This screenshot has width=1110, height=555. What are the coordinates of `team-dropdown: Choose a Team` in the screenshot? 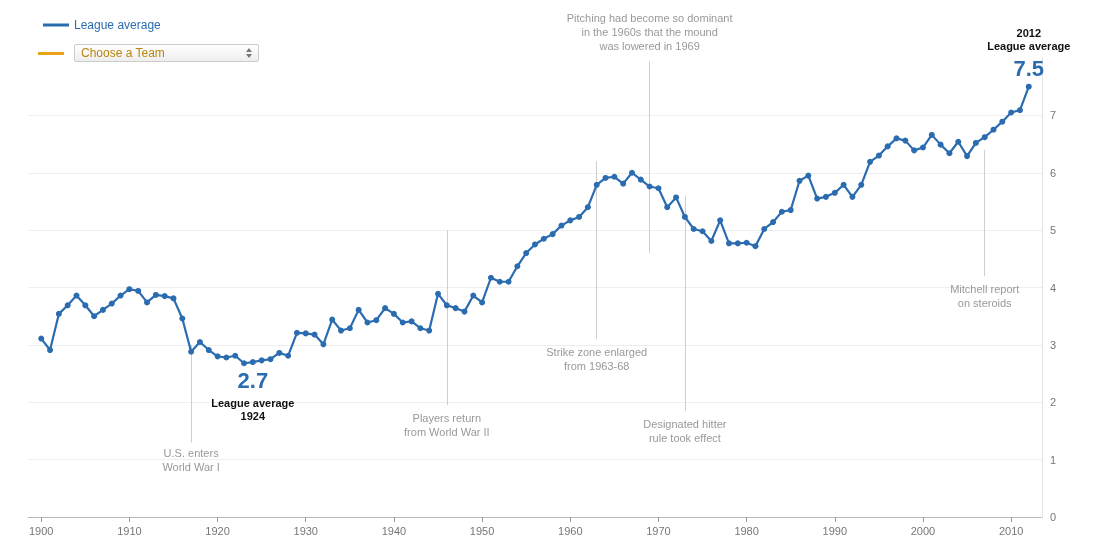 It's located at (166, 53).